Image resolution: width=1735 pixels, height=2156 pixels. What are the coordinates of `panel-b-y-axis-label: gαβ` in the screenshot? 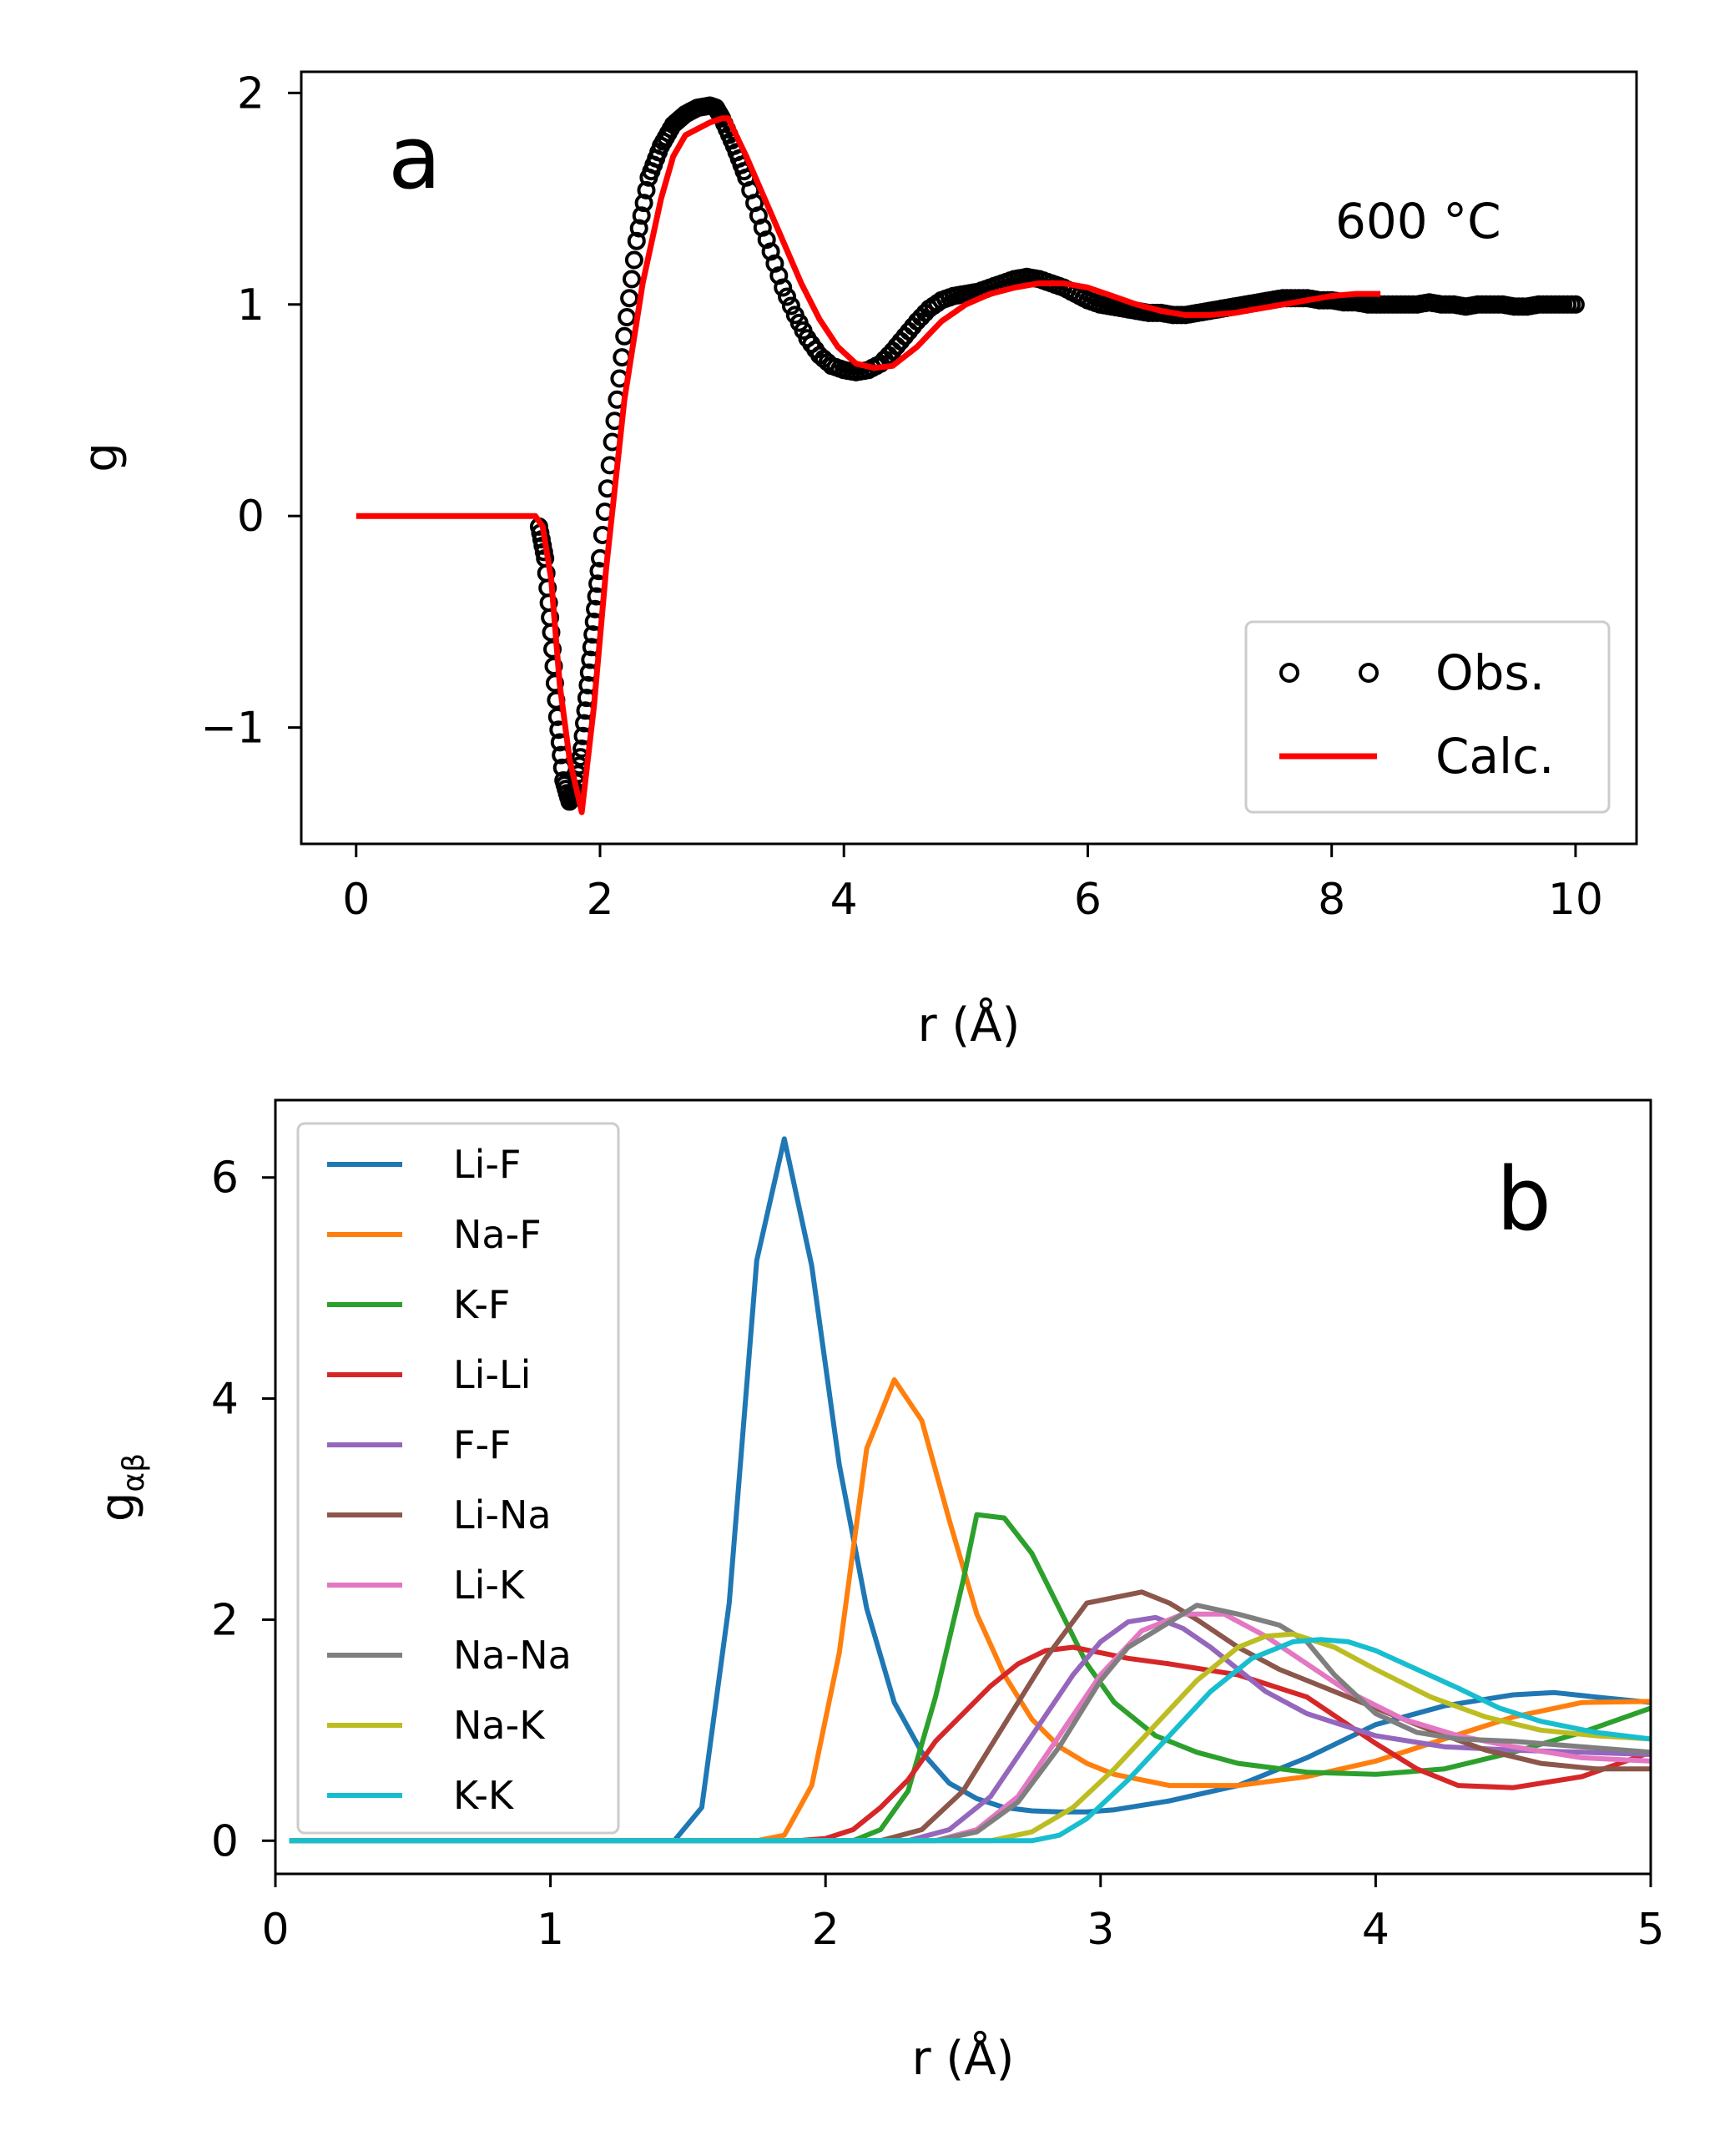 It's located at (121, 1487).